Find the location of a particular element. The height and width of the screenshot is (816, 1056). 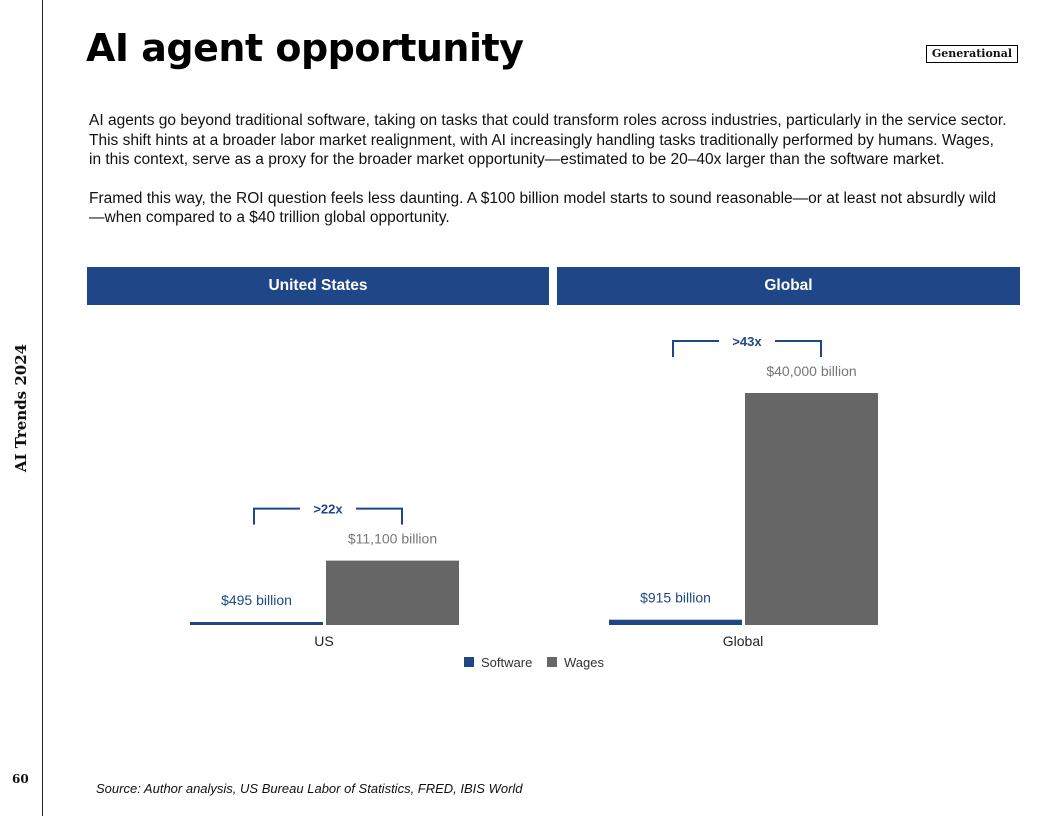

legend-label-software: Software is located at coordinates (506, 662).